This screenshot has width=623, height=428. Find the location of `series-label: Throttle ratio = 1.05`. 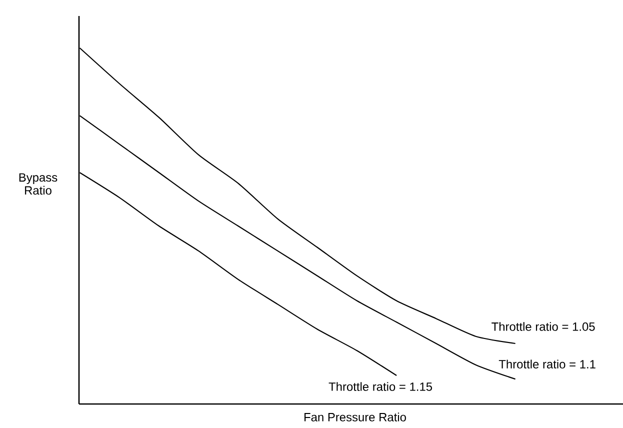

series-label: Throttle ratio = 1.05 is located at coordinates (543, 326).